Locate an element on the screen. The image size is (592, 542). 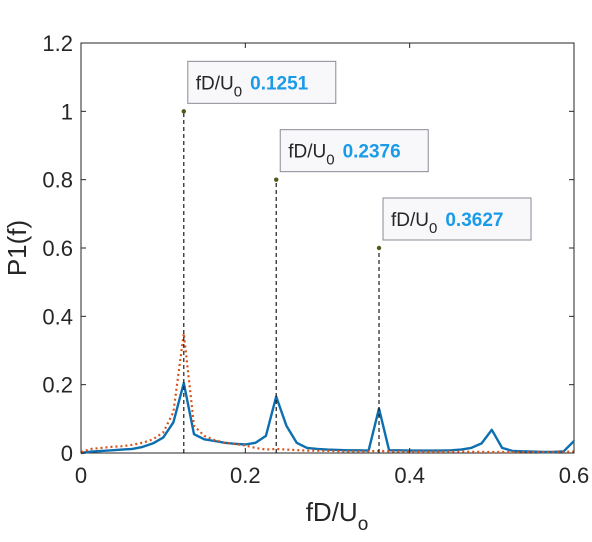
annotation-value: 0.2376 is located at coordinates (372, 152).